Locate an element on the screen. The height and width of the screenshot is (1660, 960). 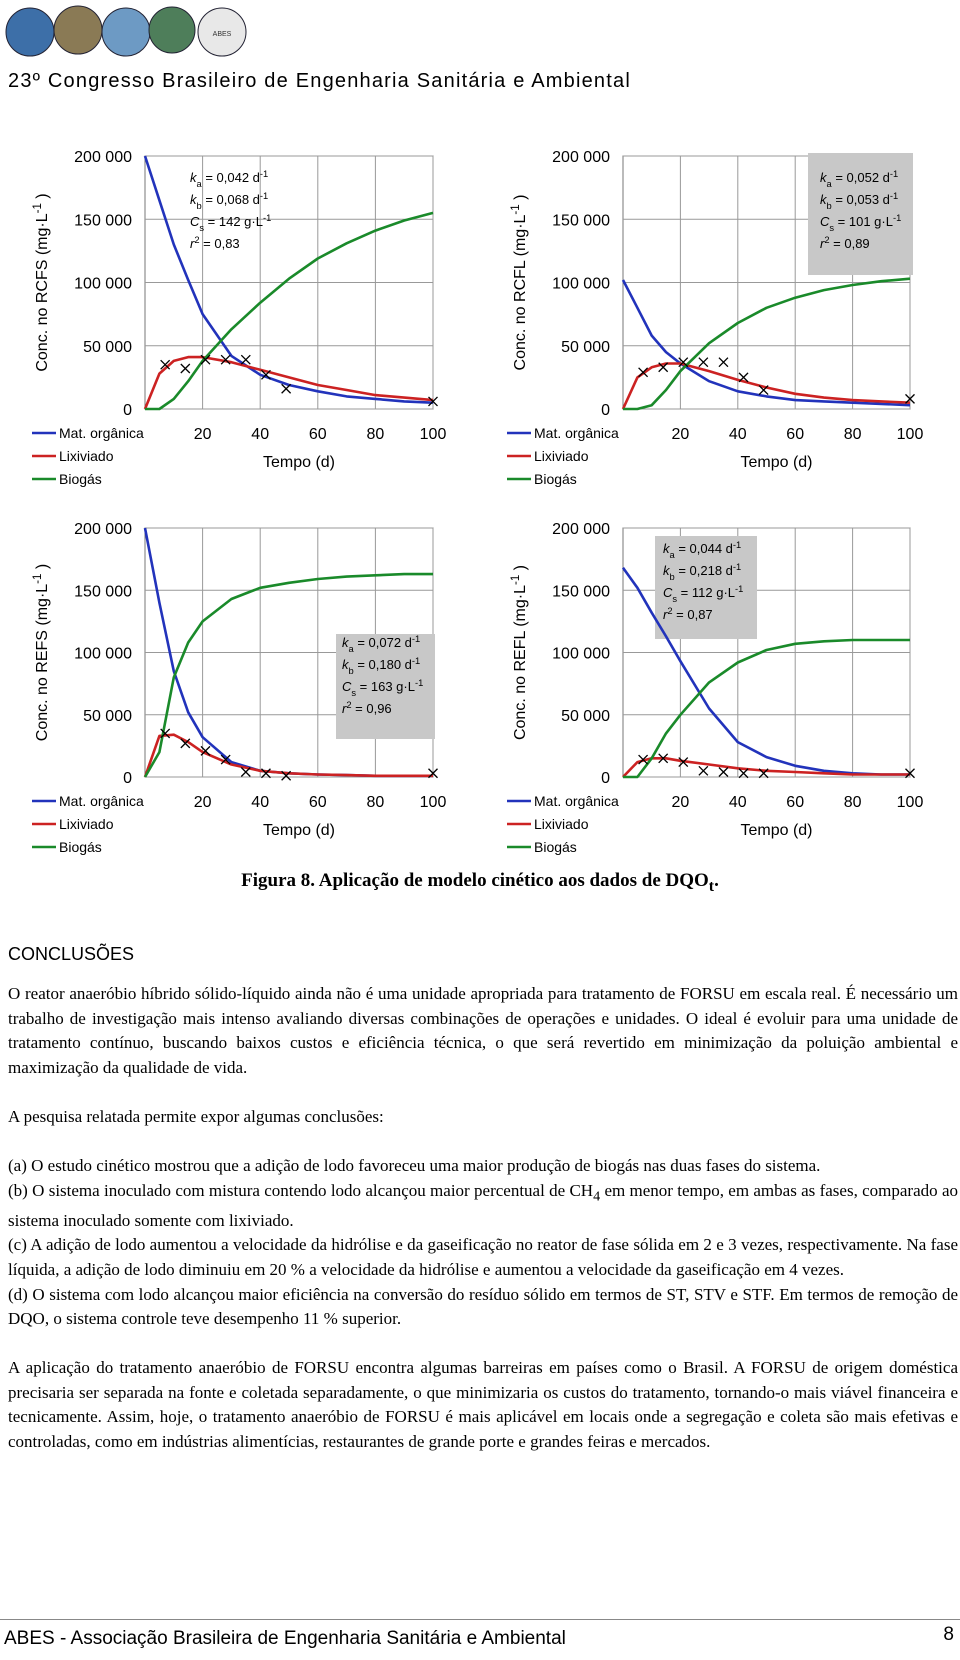
text-run: = 0,87 is located at coordinates (693, 614).